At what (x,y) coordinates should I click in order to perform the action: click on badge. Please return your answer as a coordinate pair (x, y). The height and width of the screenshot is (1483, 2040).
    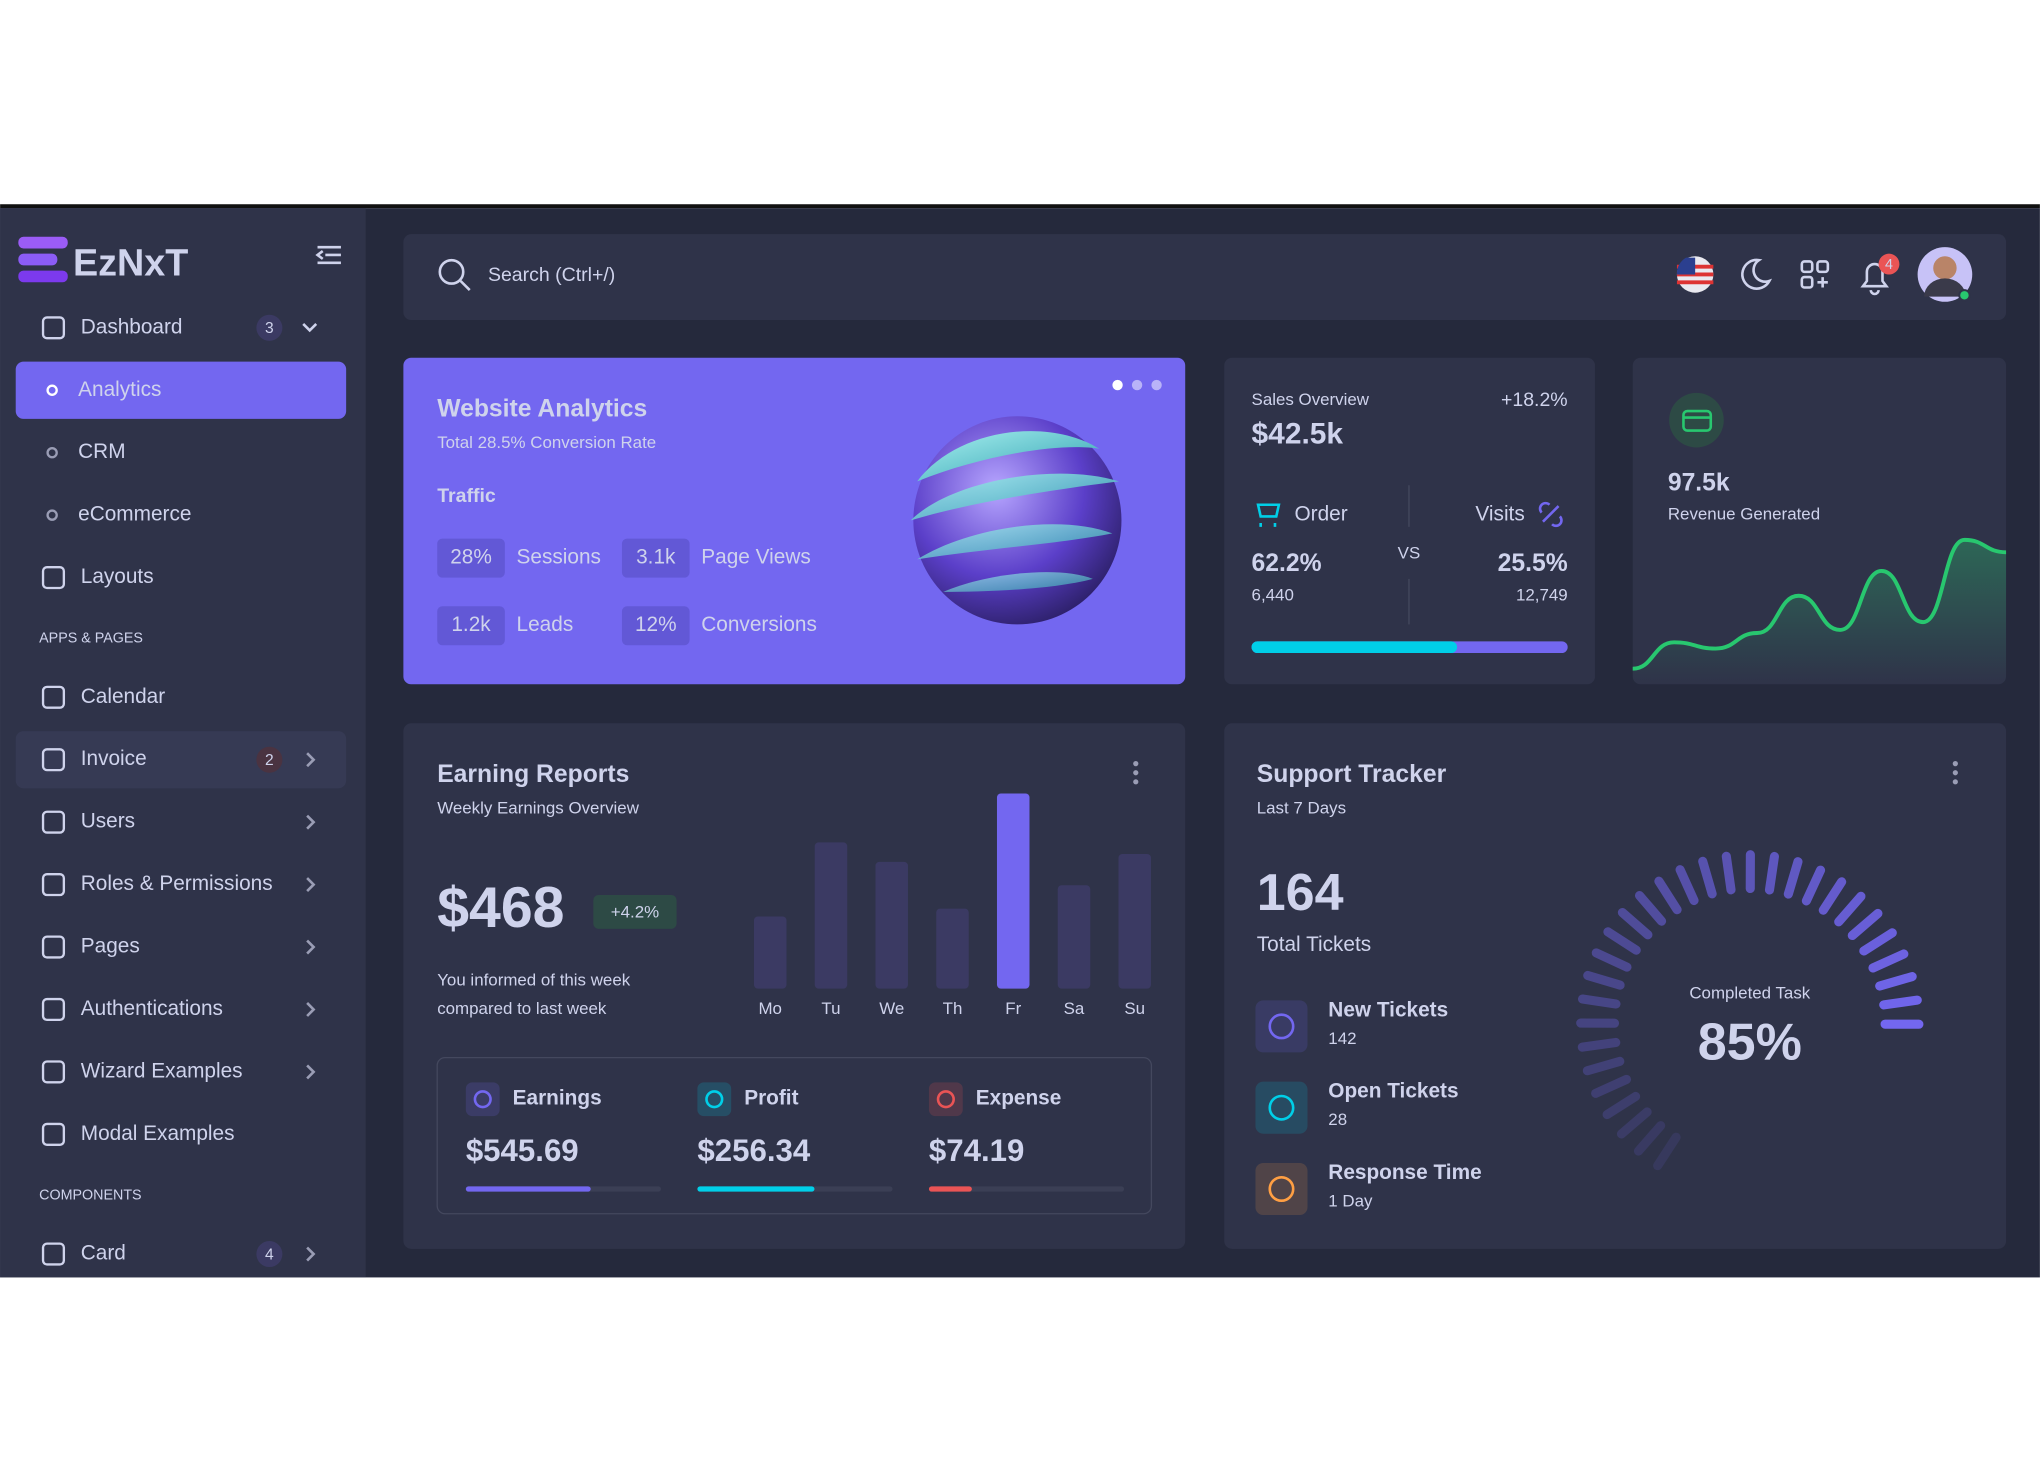
    Looking at the image, I should click on (269, 327).